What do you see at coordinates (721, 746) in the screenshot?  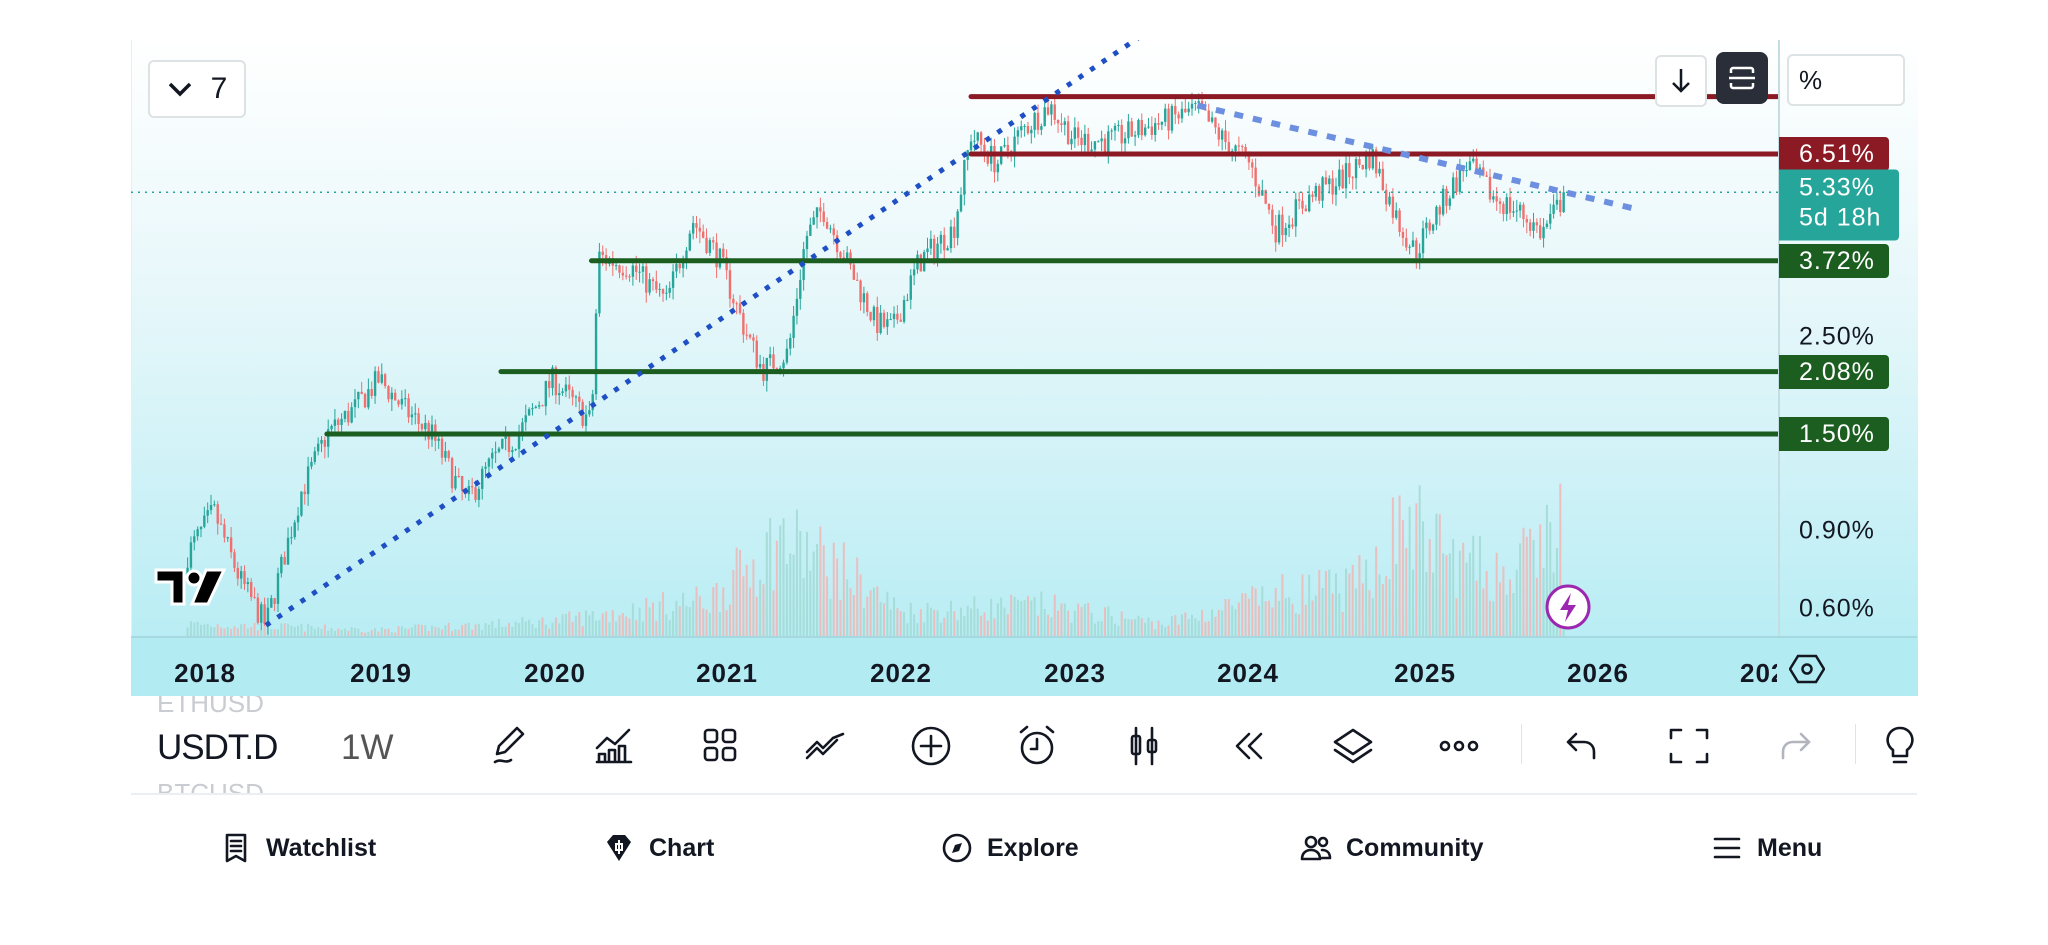 I see `templates-grid-icon` at bounding box center [721, 746].